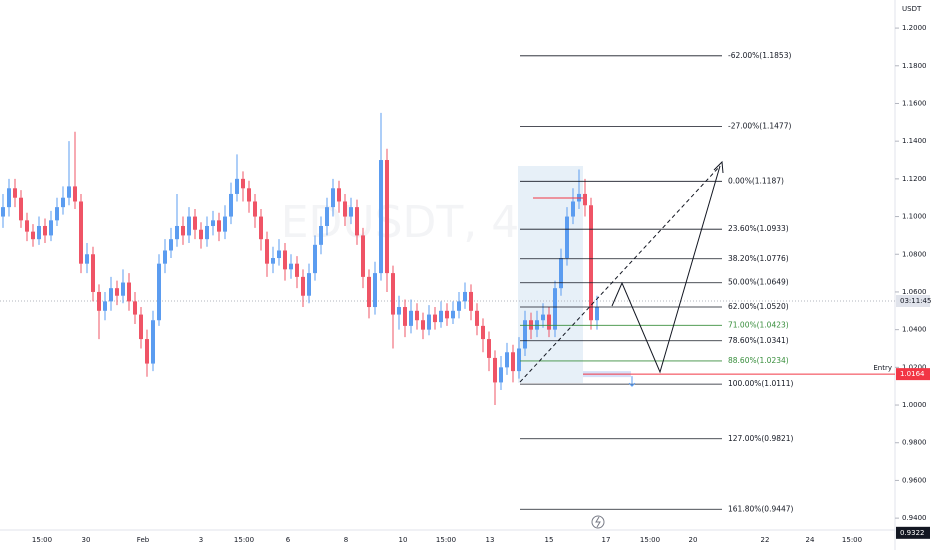 This screenshot has height=550, width=932. I want to click on trend-dashed, so click(620, 274).